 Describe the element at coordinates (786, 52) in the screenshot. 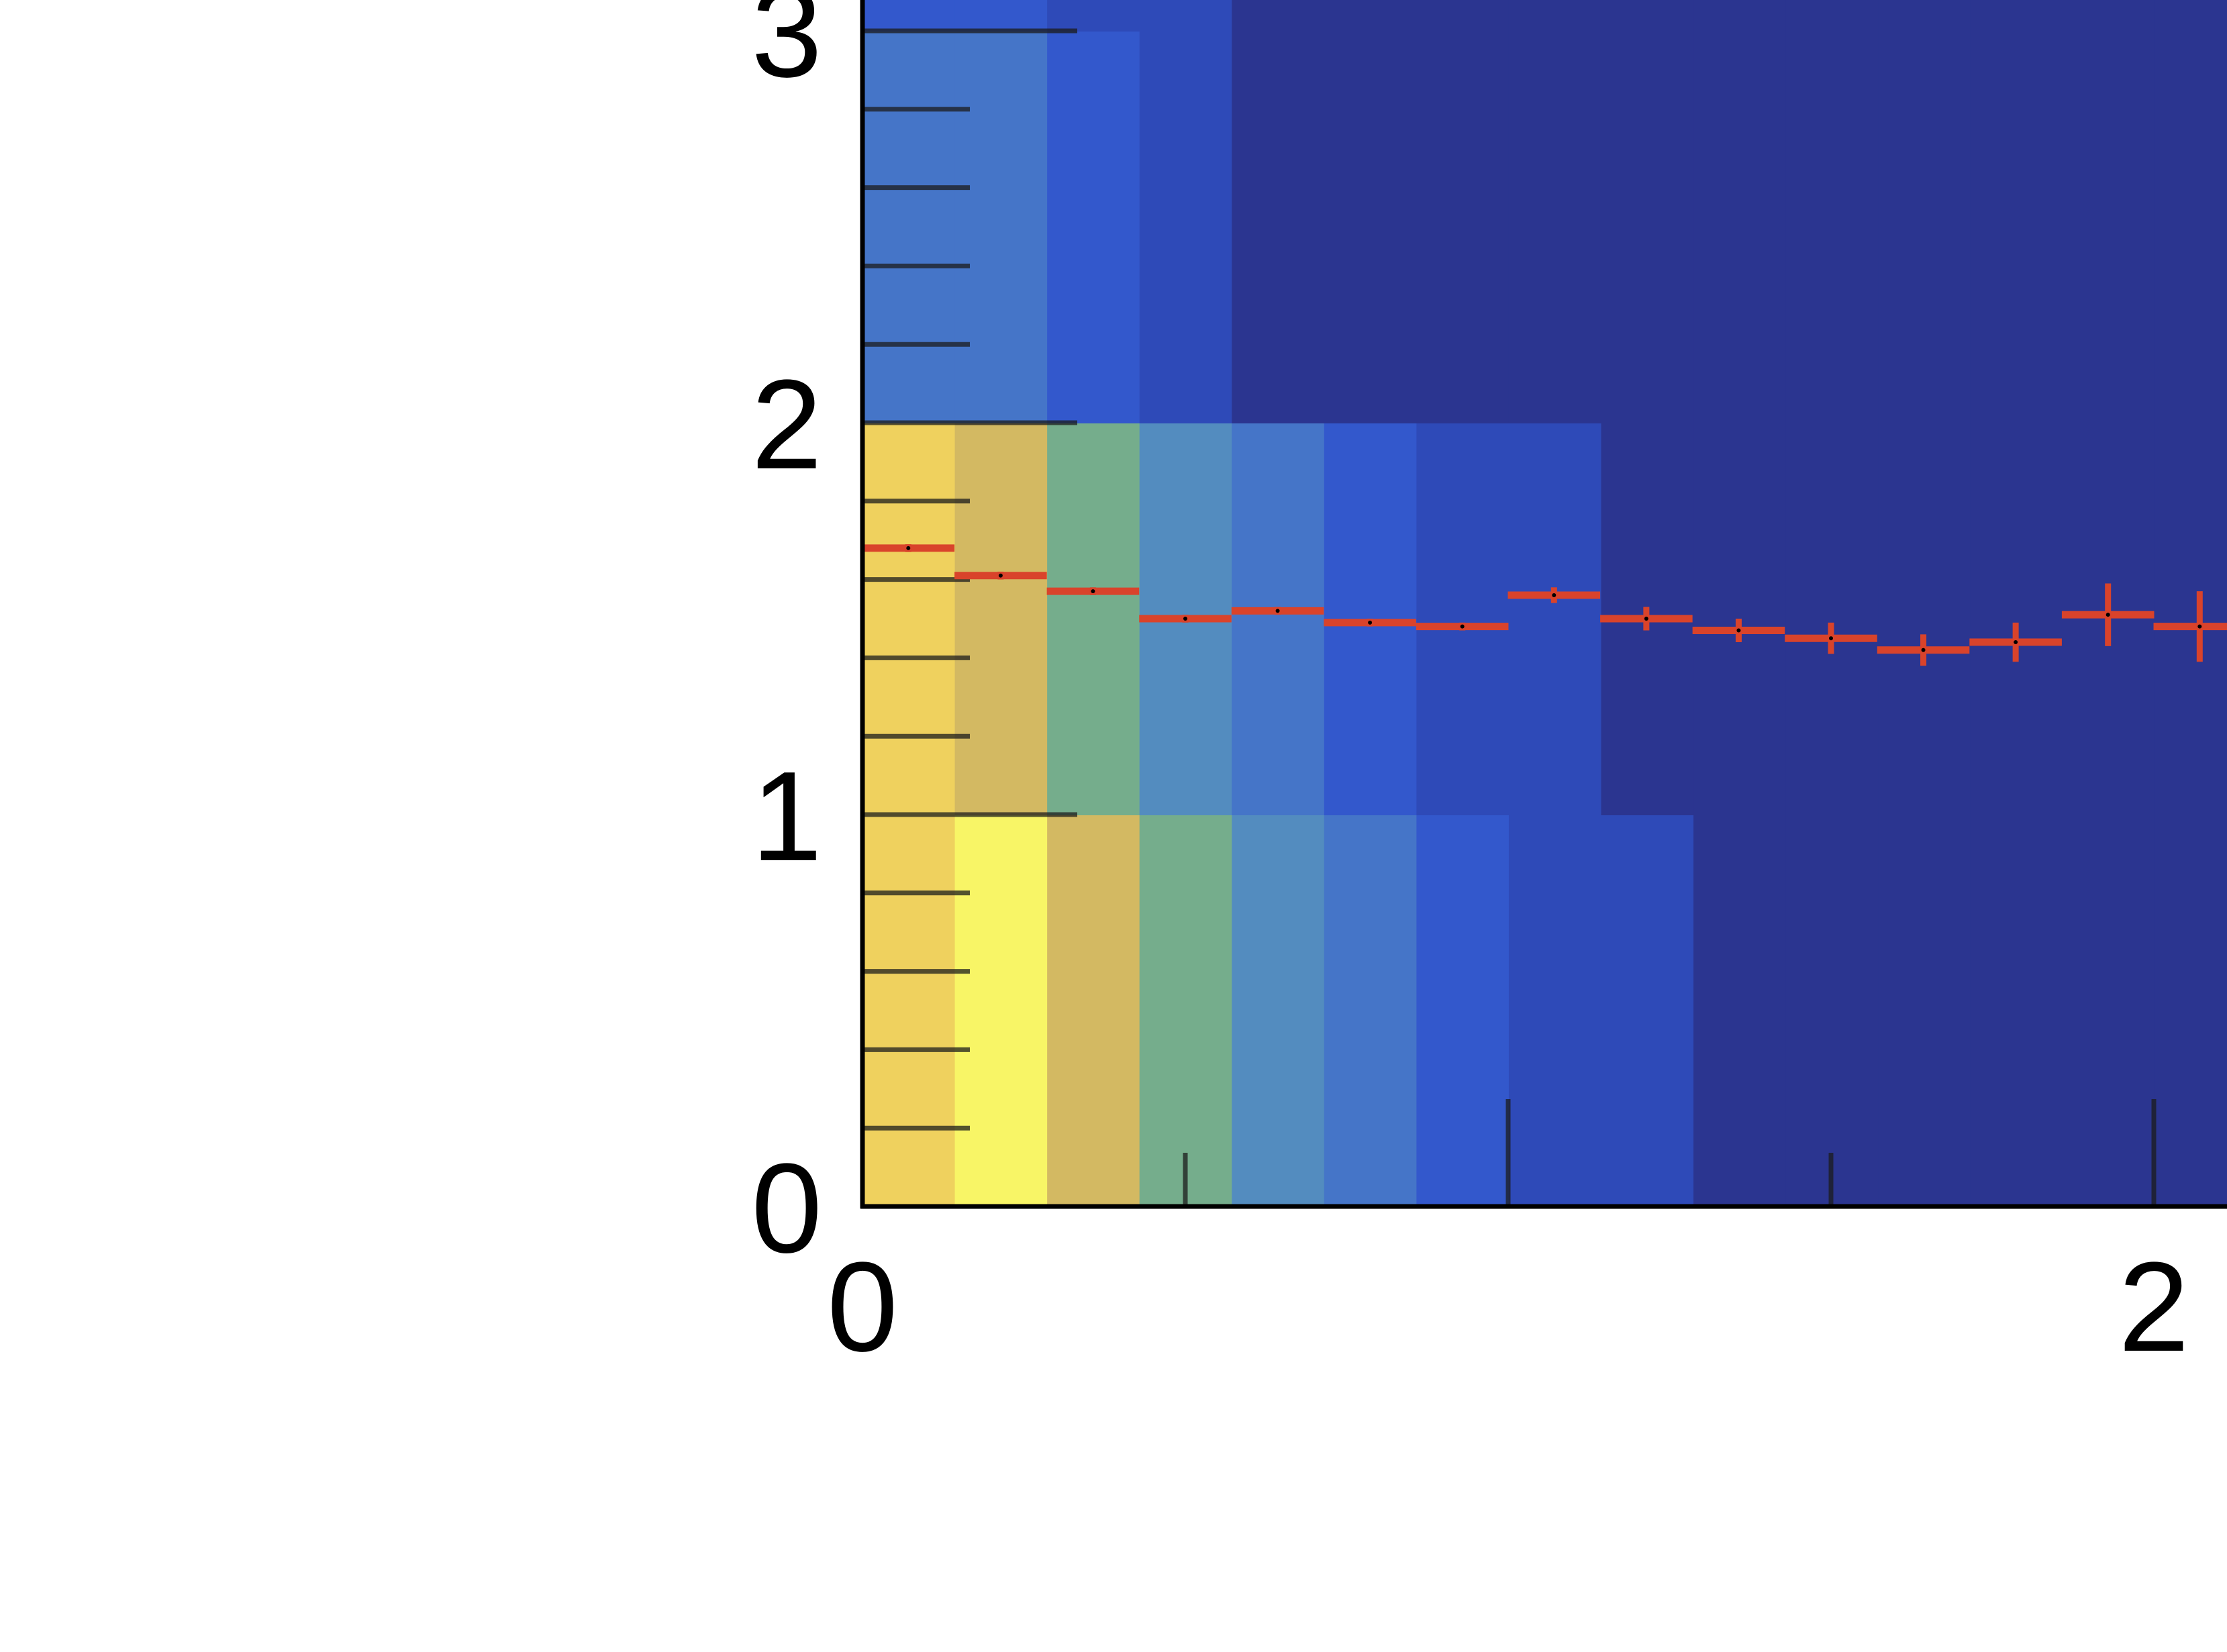

I see `y-tick-label: 3` at that location.